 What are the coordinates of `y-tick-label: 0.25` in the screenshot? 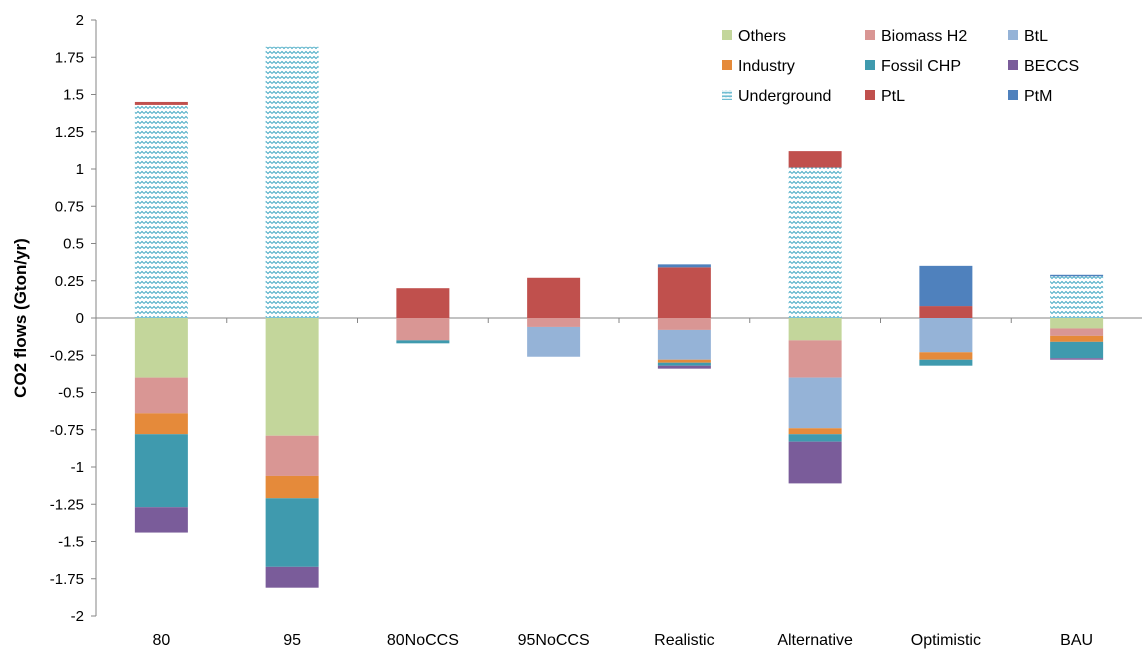 It's located at (69, 281).